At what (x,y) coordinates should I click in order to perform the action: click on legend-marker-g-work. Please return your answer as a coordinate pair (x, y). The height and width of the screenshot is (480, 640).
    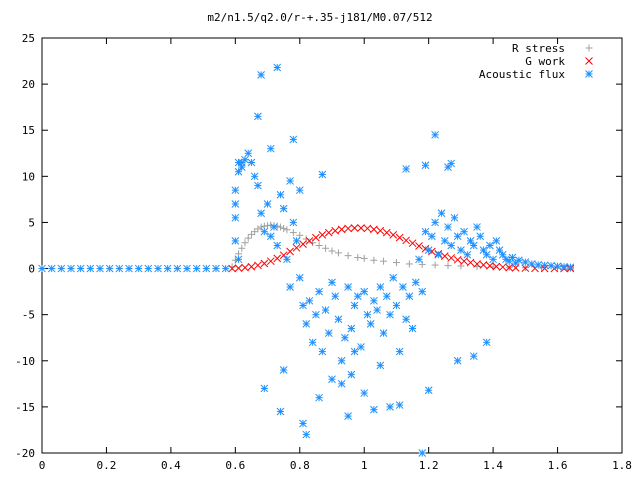
    Looking at the image, I should click on (589, 61).